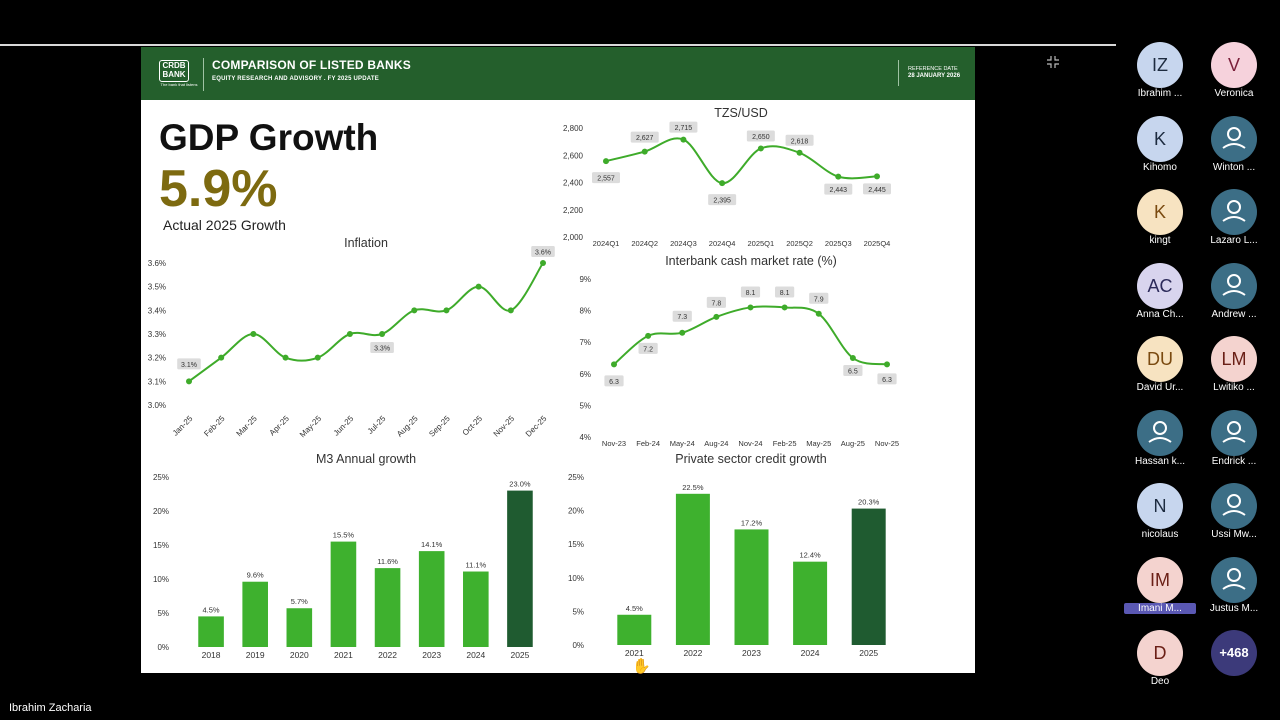  Describe the element at coordinates (576, 544) in the screenshot. I see `credit-ytick-label: 15%` at that location.